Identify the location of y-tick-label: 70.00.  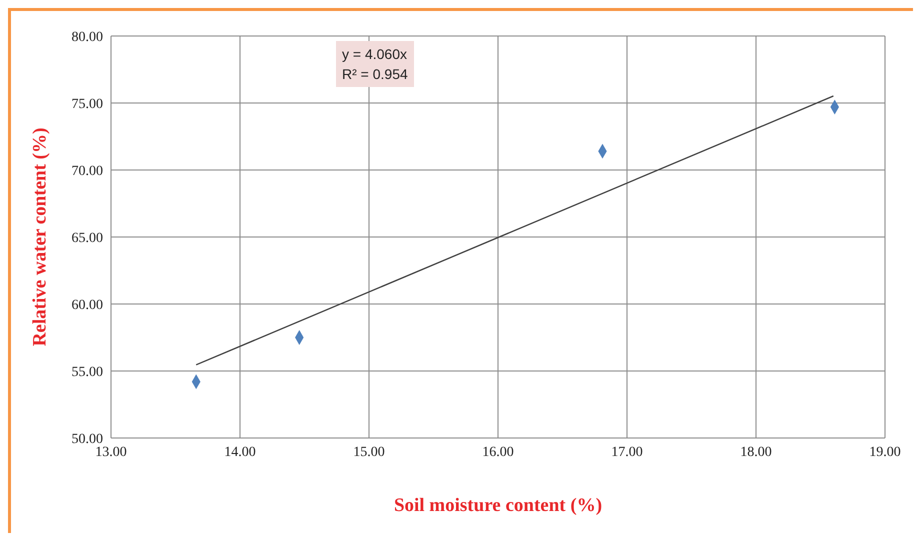
(87, 171).